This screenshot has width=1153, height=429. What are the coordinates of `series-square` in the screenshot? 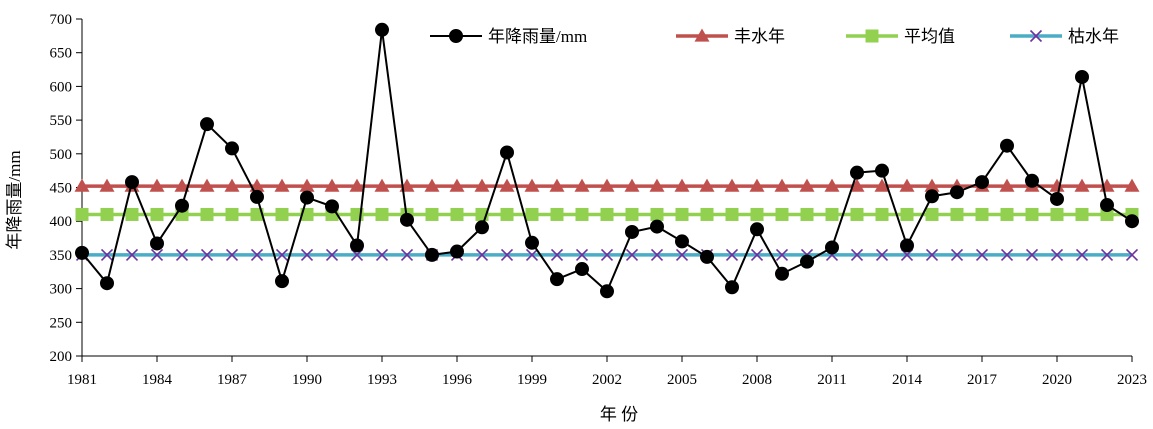 It's located at (607, 214).